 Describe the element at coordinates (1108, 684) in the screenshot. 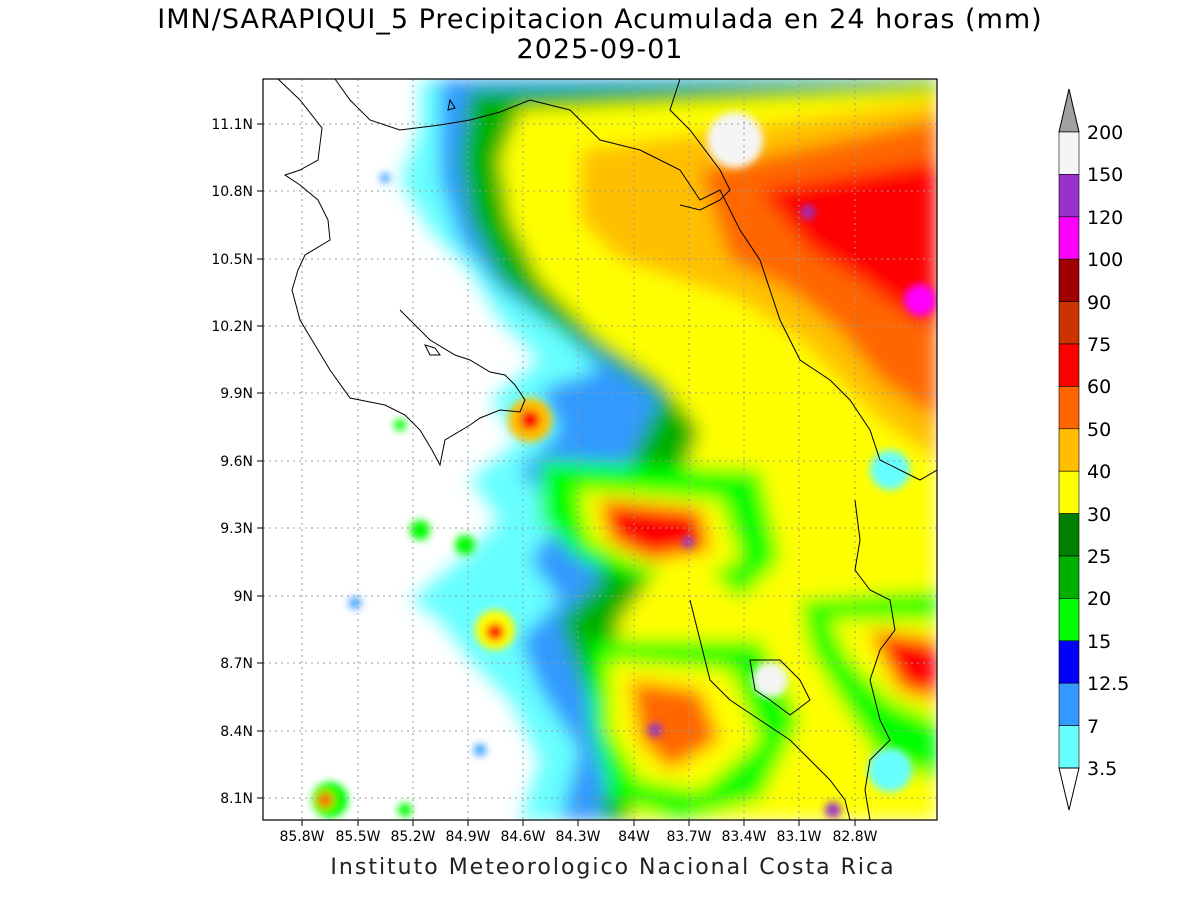

I see `colorbar-label: 12.5` at that location.